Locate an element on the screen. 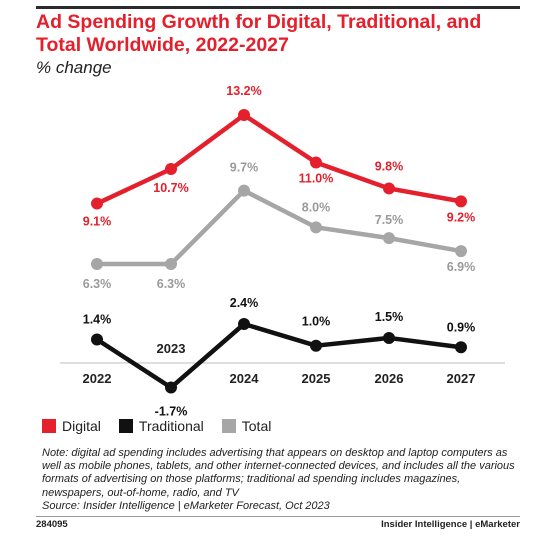  data-label-digital-2022: 9.1% is located at coordinates (97, 222).